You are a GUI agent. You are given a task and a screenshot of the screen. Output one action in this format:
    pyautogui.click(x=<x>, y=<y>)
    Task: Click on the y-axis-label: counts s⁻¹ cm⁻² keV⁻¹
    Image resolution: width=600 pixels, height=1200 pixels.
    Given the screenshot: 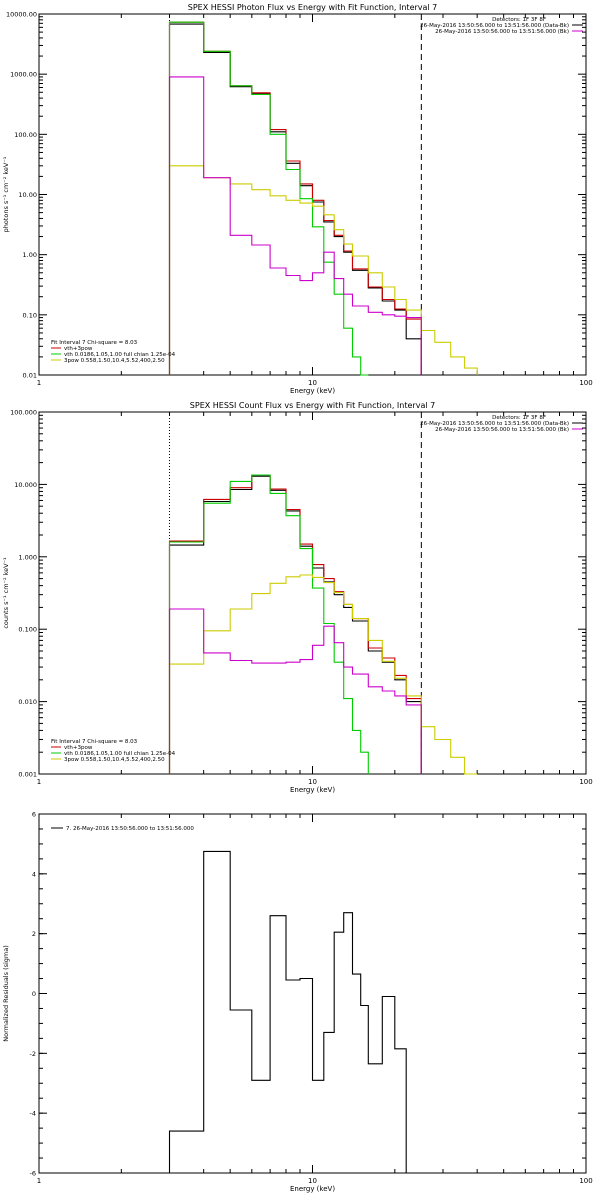 What is the action you would take?
    pyautogui.click(x=6, y=593)
    